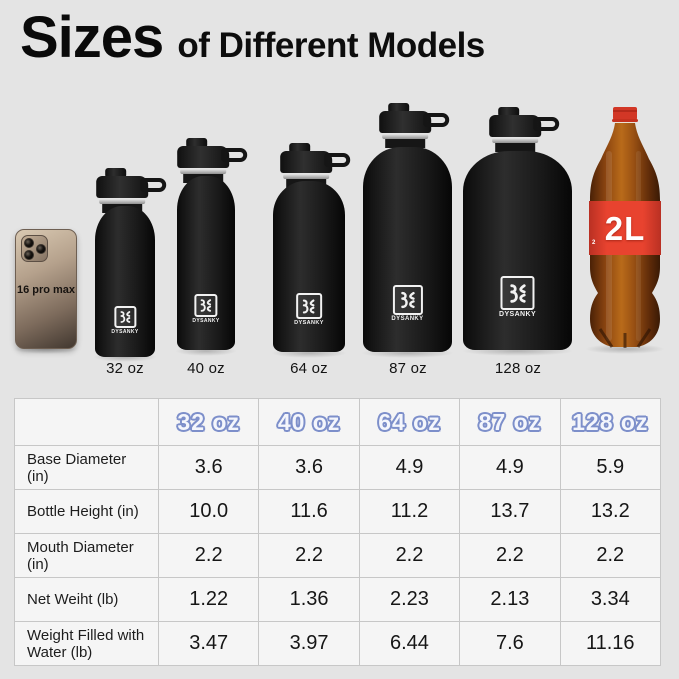 The height and width of the screenshot is (679, 679). What do you see at coordinates (331, 45) in the screenshot?
I see `title-subtitle: of Different Models` at bounding box center [331, 45].